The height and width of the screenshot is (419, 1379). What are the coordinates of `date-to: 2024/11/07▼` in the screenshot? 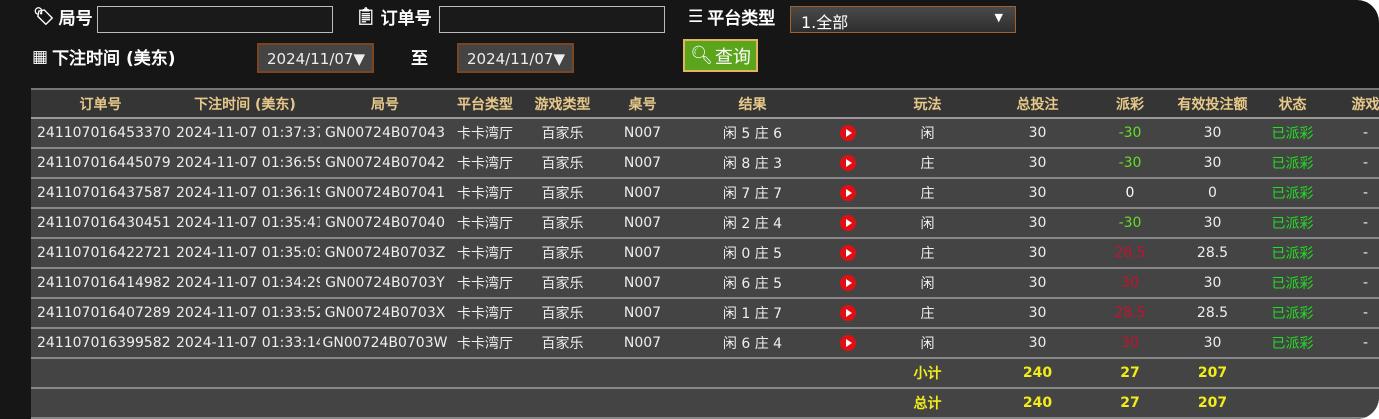 It's located at (515, 58).